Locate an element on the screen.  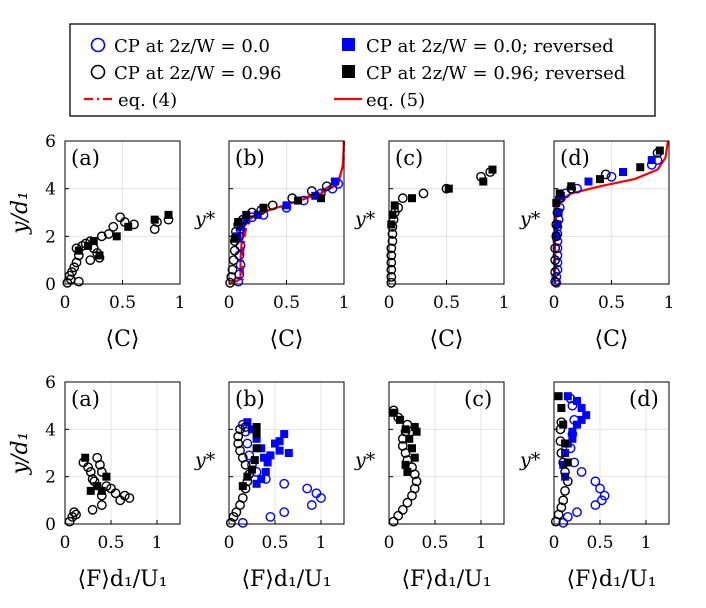
legend-marker-cp96 is located at coordinates (98, 72).